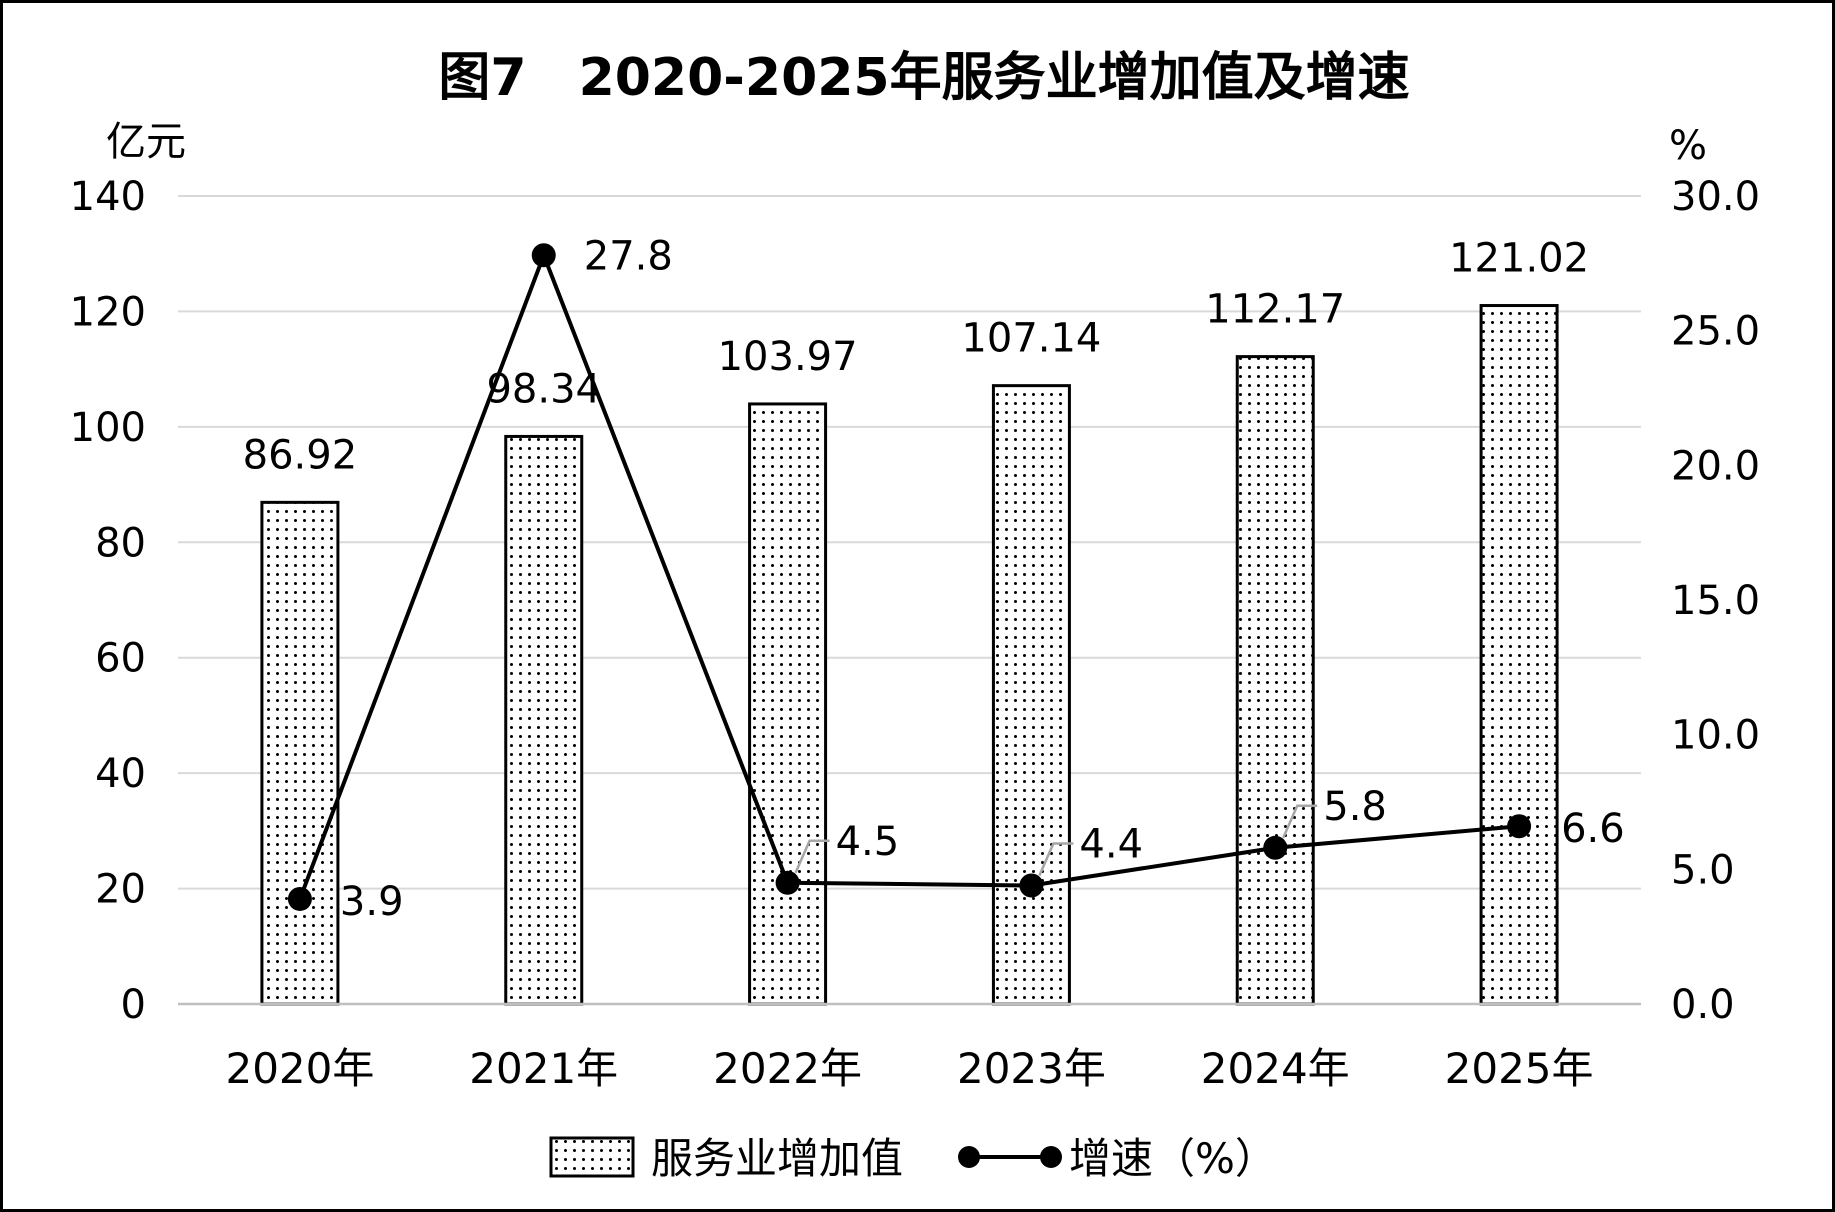 The height and width of the screenshot is (1212, 1835). I want to click on growth-label-2025年: 6.6, so click(1593, 829).